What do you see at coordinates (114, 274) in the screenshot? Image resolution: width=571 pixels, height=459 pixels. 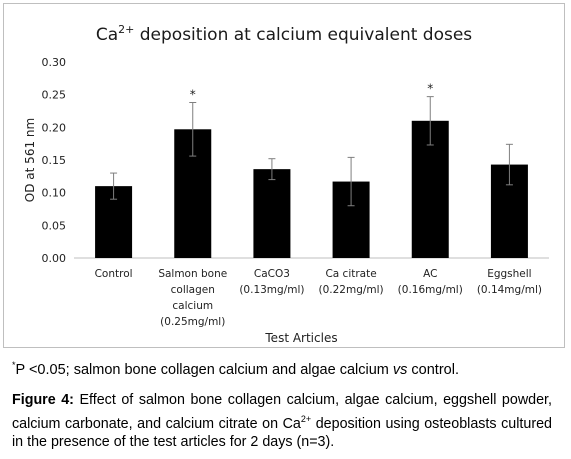 I see `x-tick-label: Control` at bounding box center [114, 274].